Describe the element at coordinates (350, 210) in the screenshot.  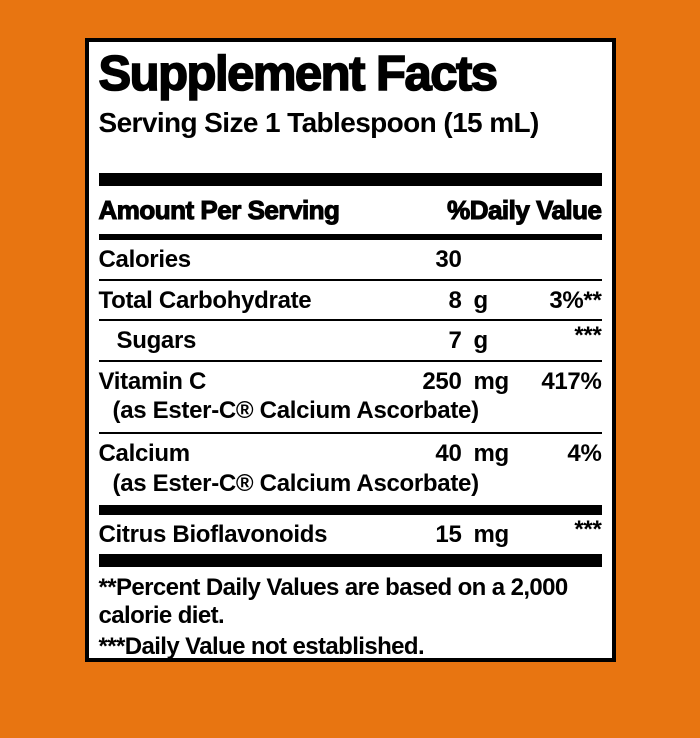
I see `table-header-row: Amount Per Serving %Daily Value` at that location.